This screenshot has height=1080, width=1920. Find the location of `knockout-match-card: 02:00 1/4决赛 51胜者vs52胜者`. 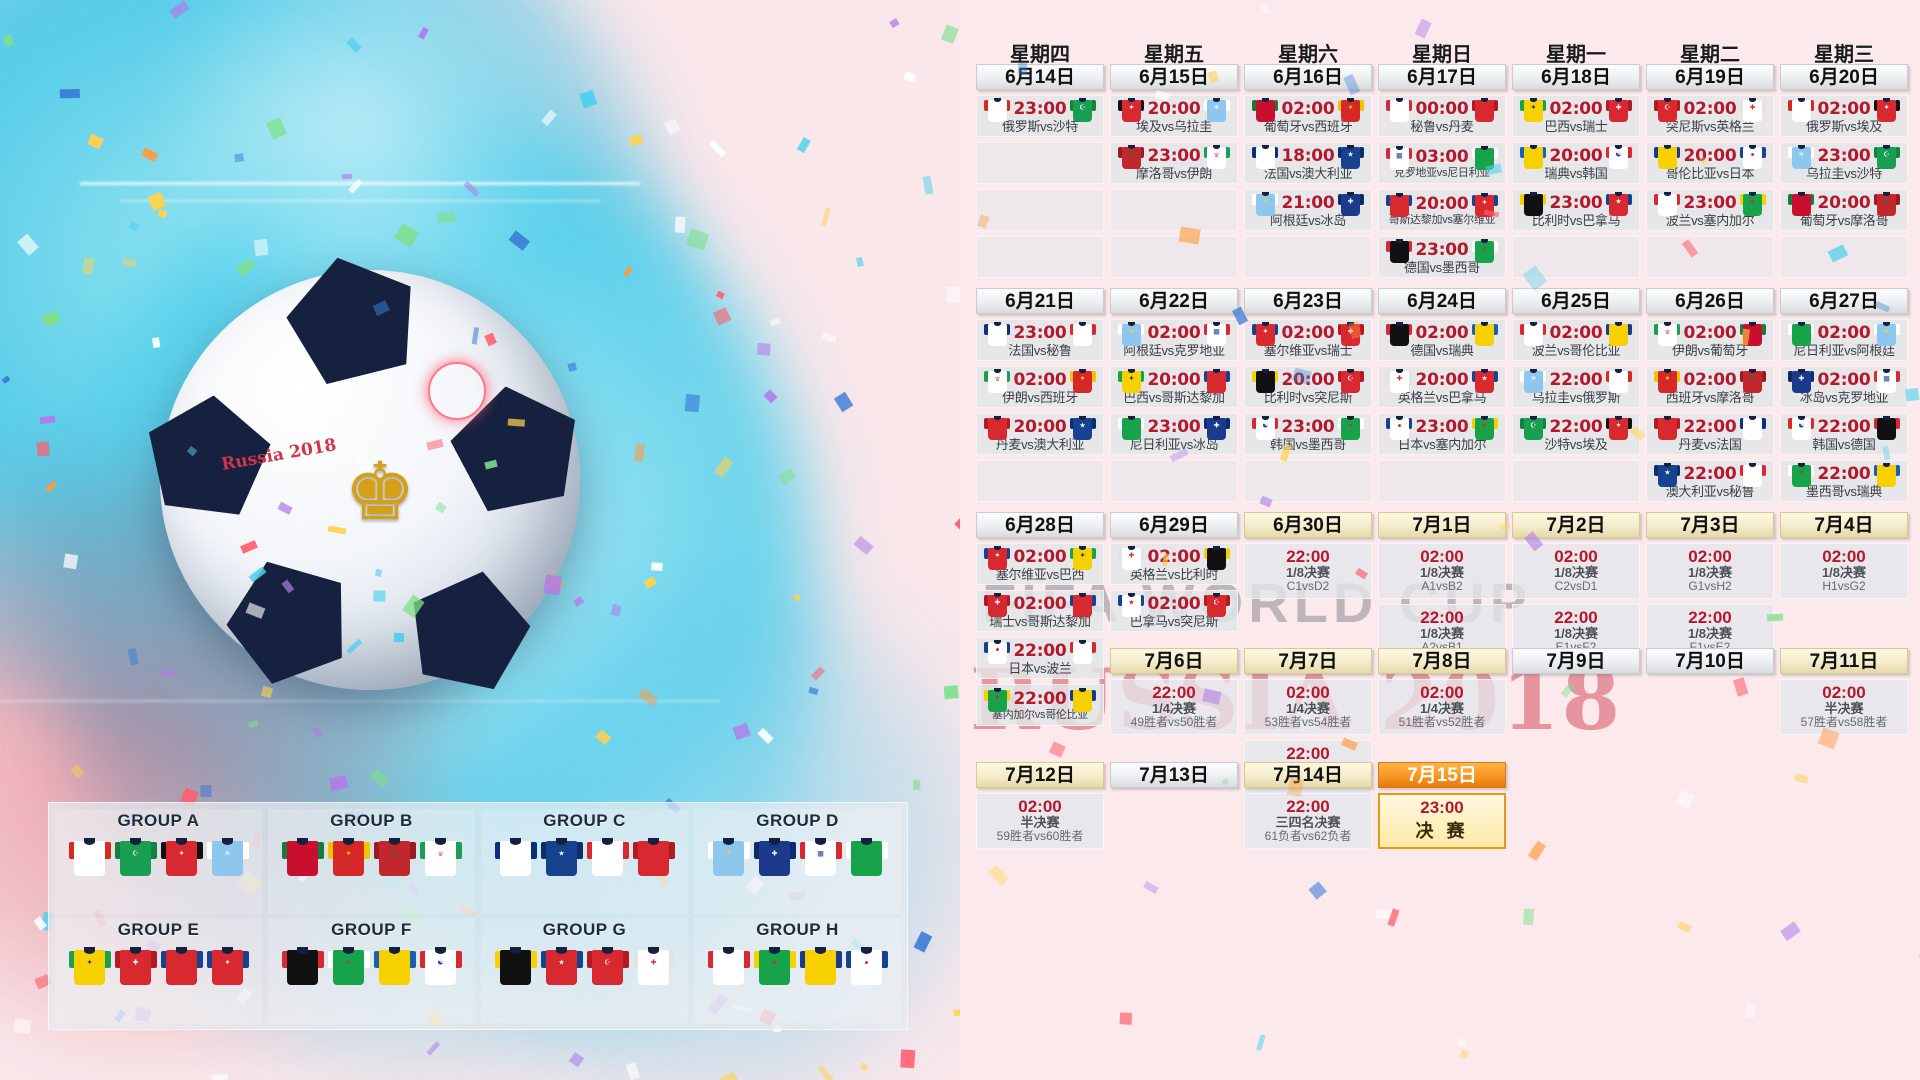

knockout-match-card: 02:00 1/4决赛 51胜者vs52胜者 is located at coordinates (1442, 707).